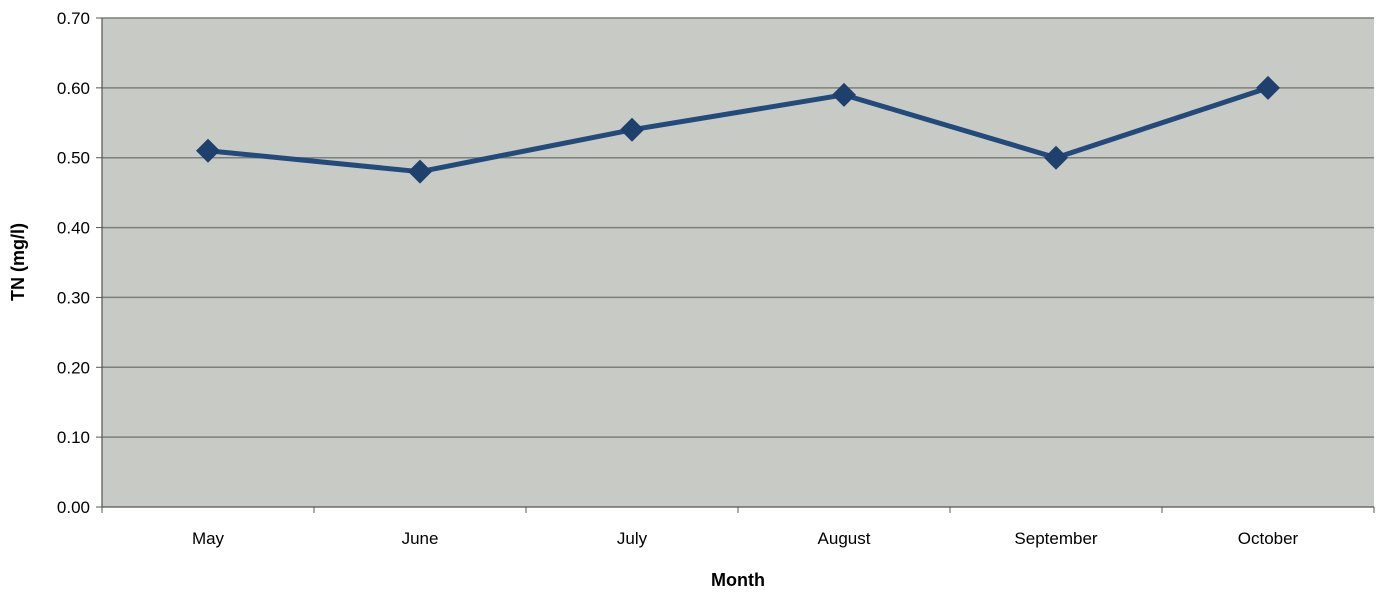 The width and height of the screenshot is (1382, 592). I want to click on series-line, so click(738, 130).